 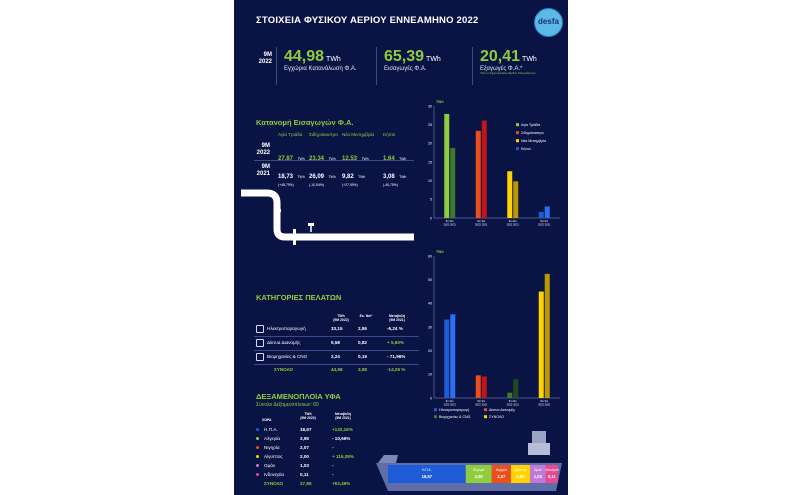 What do you see at coordinates (271, 429) in the screenshot?
I see `lng-country: Η.Π.Α.` at bounding box center [271, 429].